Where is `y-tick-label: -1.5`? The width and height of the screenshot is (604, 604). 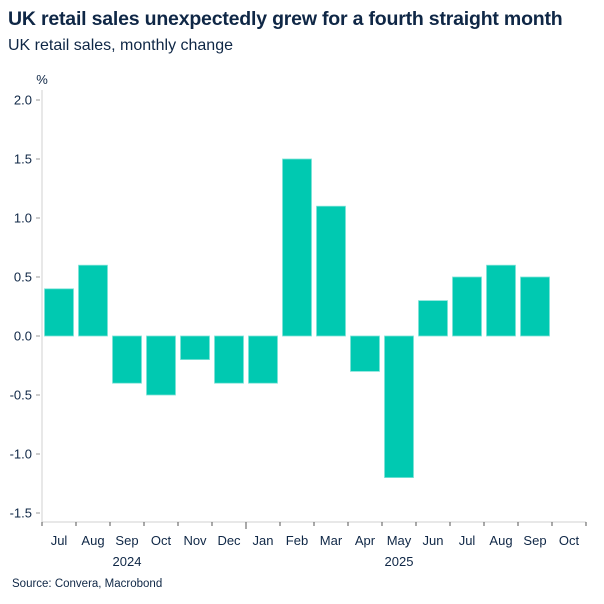 y-tick-label: -1.5 is located at coordinates (21, 513).